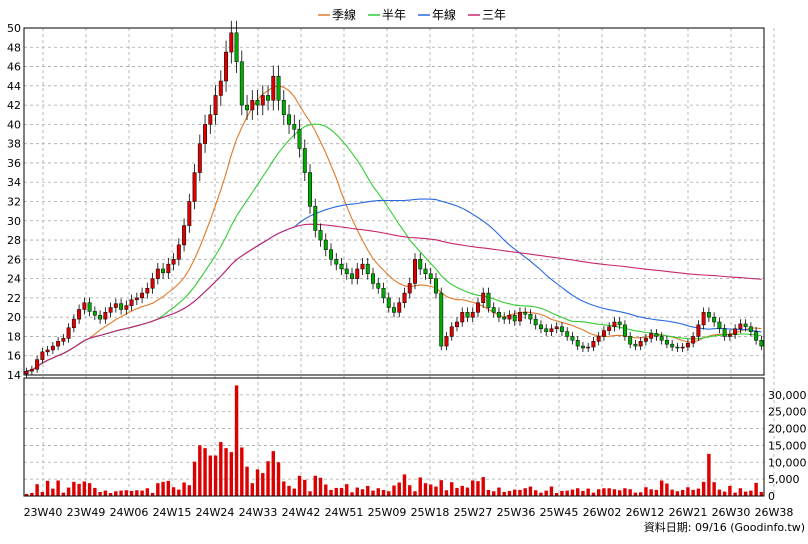 This screenshot has height=544, width=808. I want to click on legend-label: 季線, so click(344, 14).